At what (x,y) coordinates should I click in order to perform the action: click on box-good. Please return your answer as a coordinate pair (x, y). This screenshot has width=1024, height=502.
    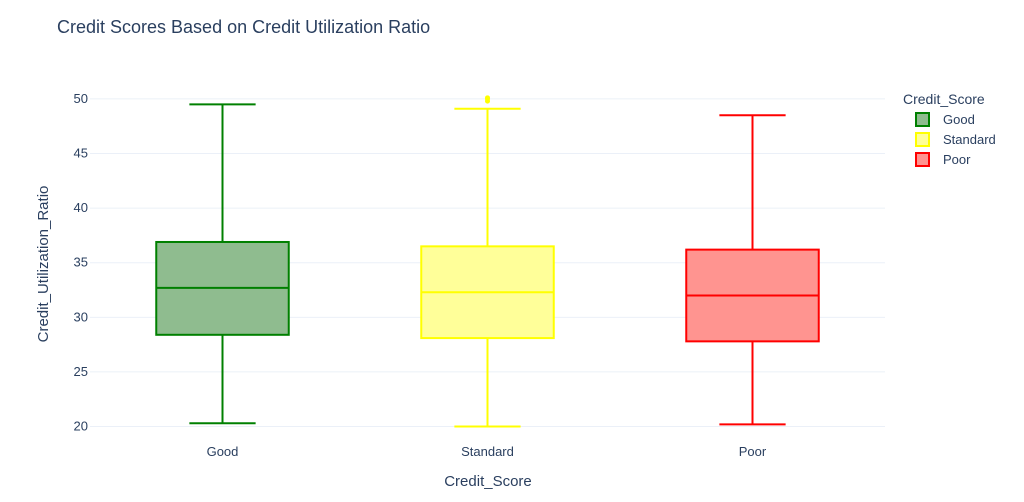
    Looking at the image, I should click on (222, 264).